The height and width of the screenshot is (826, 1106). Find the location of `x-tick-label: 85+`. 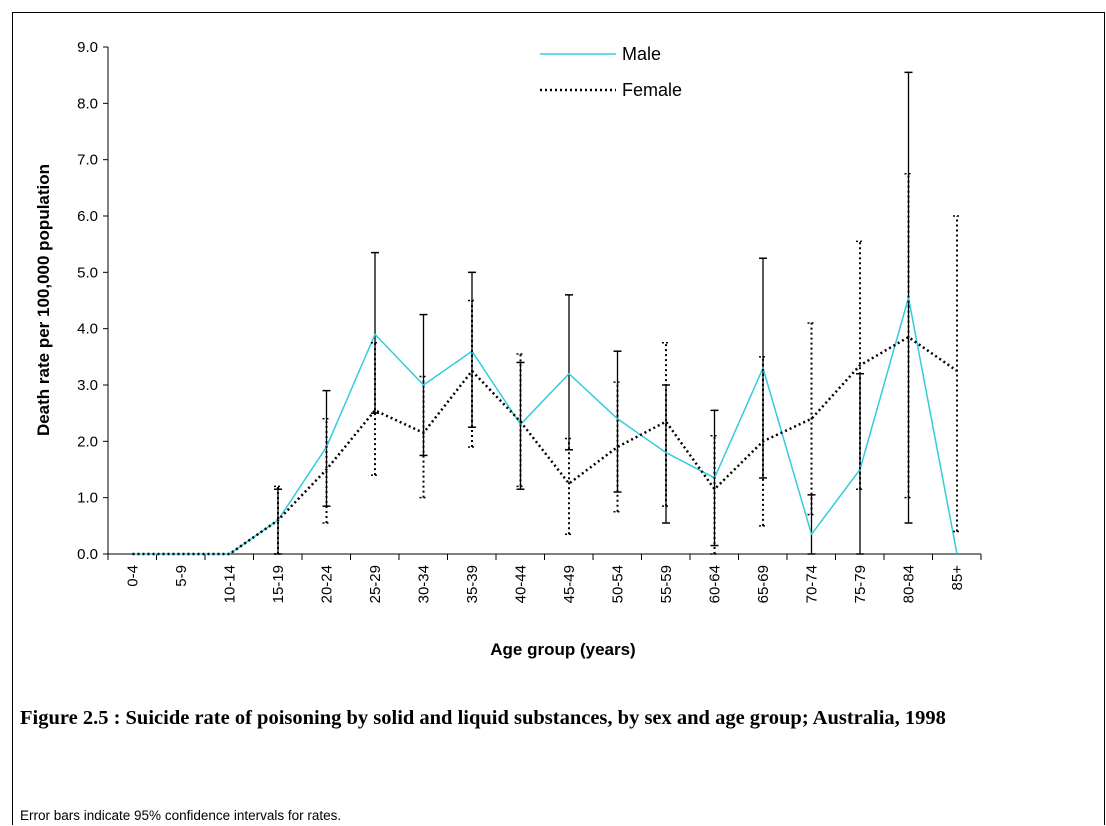

x-tick-label: 85+ is located at coordinates (957, 578).